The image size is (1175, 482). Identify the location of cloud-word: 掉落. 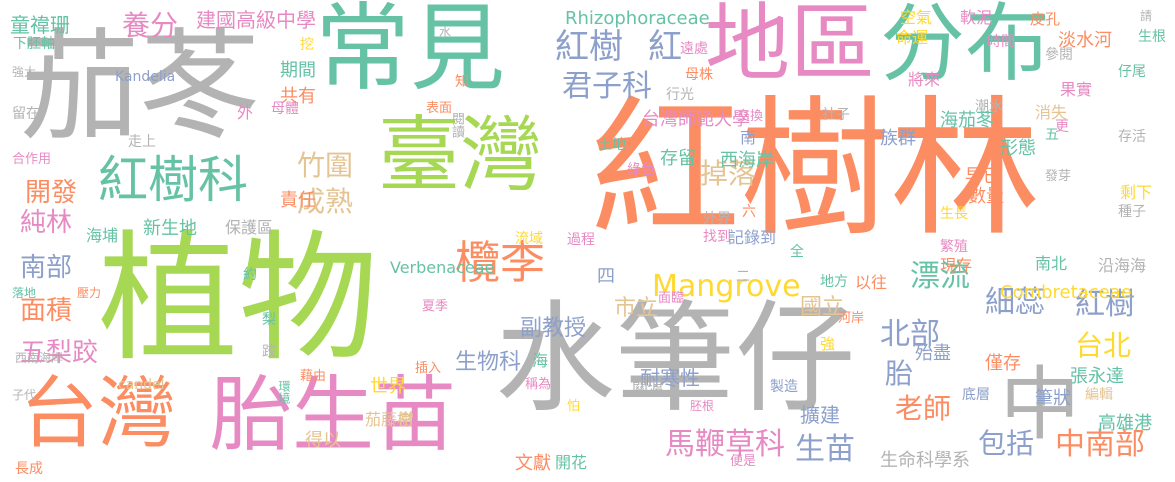
(728, 173).